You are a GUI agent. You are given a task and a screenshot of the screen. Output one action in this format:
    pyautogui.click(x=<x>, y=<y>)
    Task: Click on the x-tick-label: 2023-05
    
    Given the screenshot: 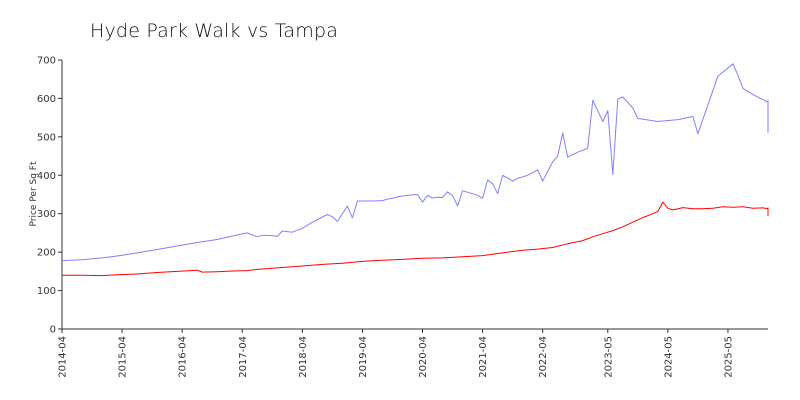 What is the action you would take?
    pyautogui.click(x=608, y=357)
    